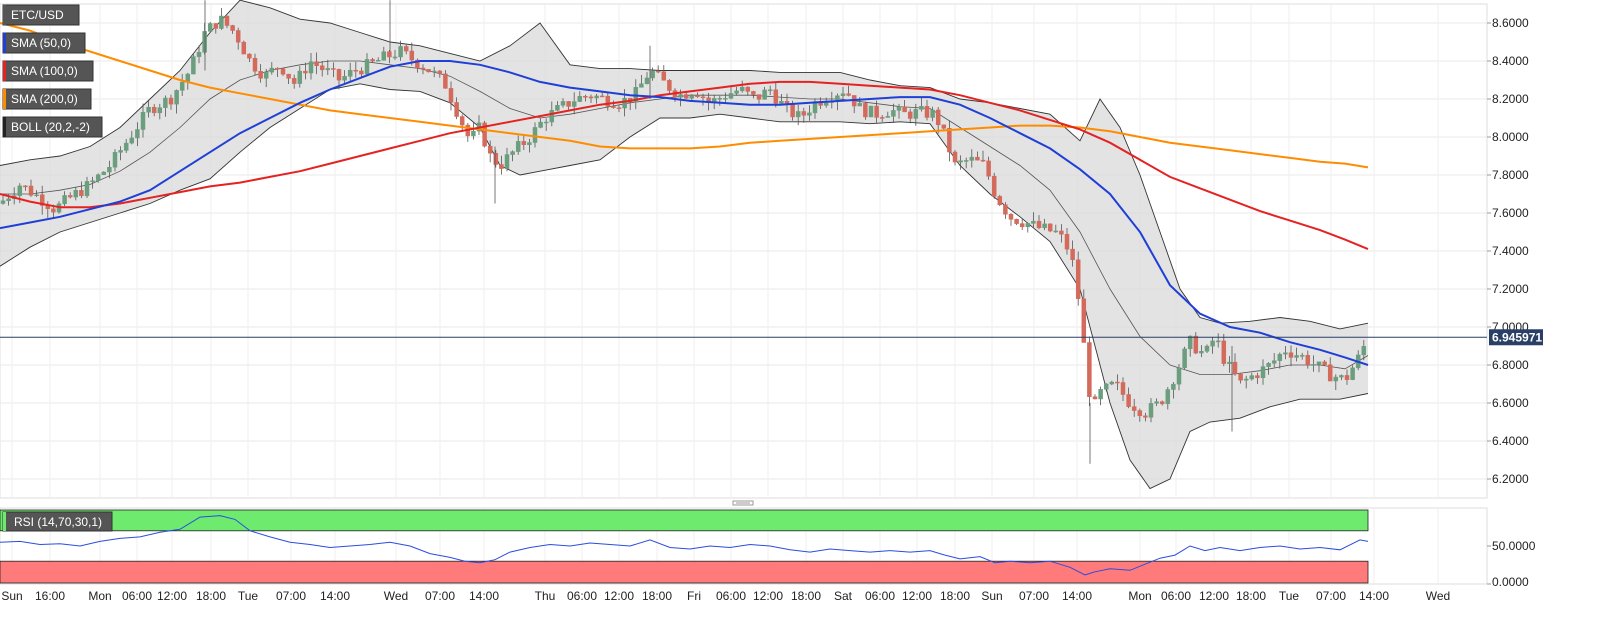  I want to click on legend-item: SMA (50,0), so click(44, 43).